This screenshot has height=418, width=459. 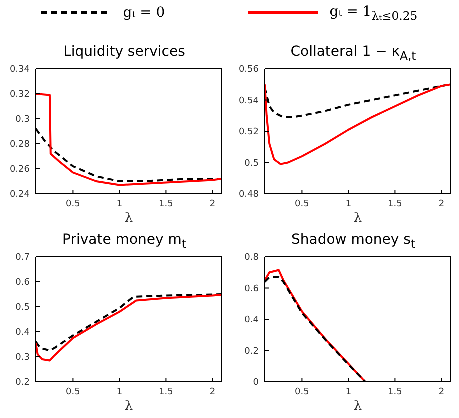 What do you see at coordinates (20, 170) in the screenshot?
I see `y-tick-label: 0.26` at bounding box center [20, 170].